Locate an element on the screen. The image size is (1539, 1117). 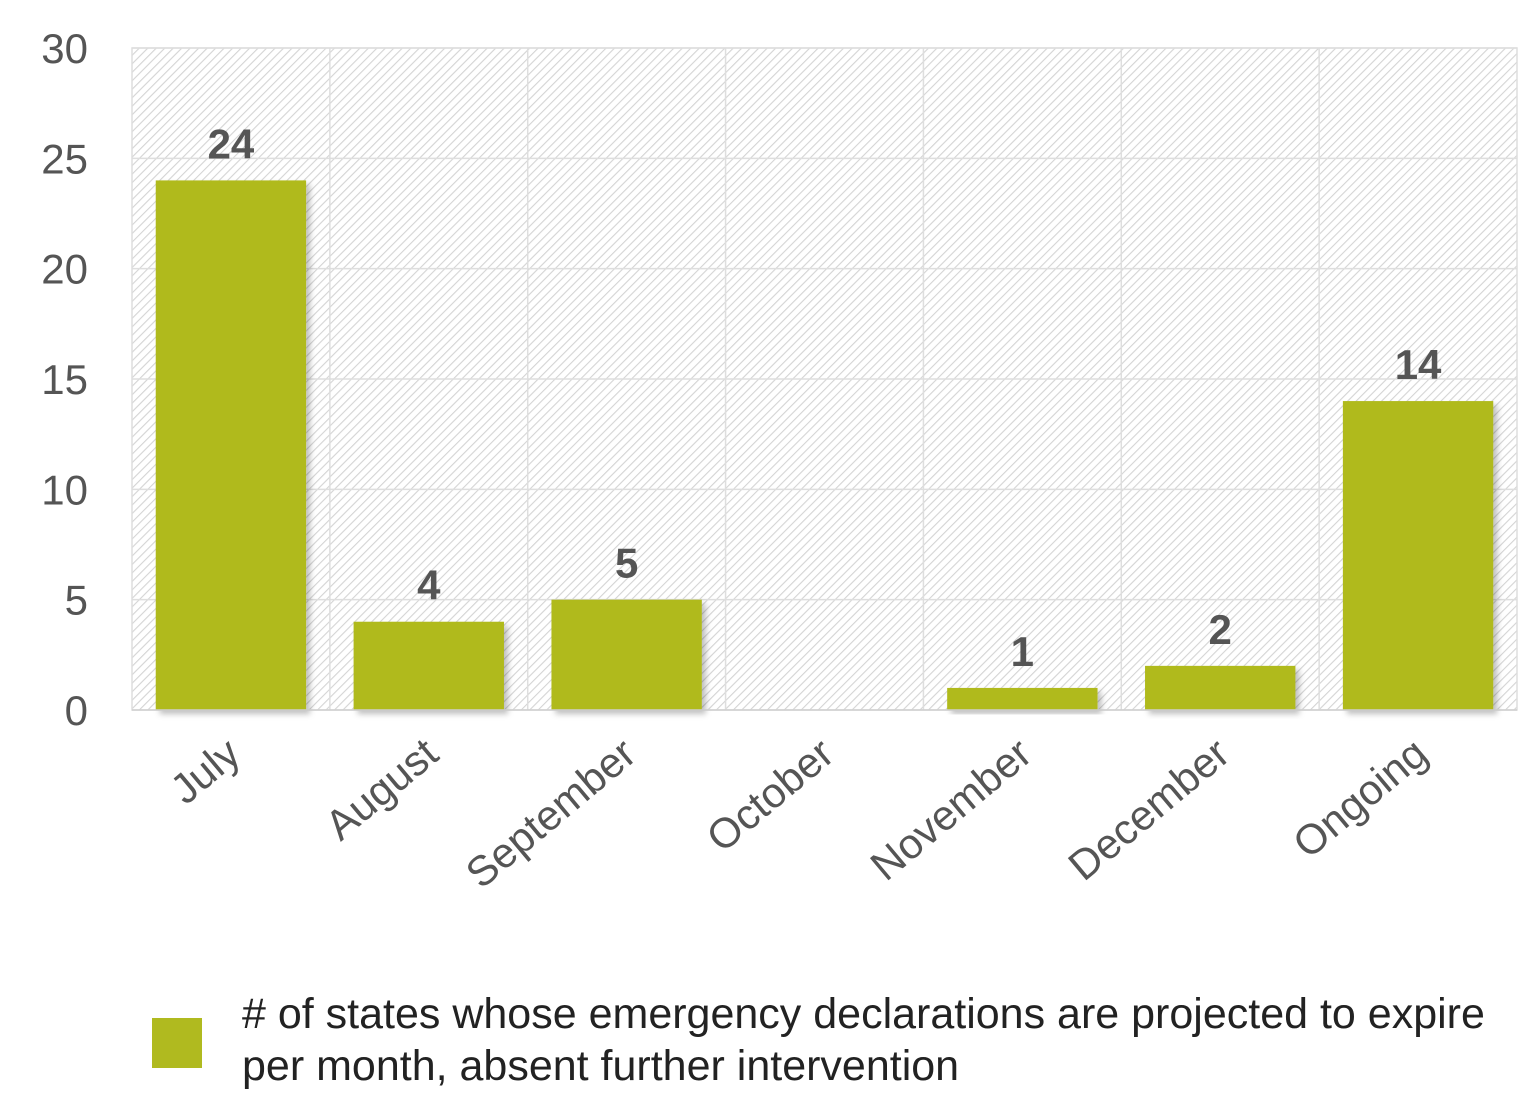
legend-swatch is located at coordinates (177, 1043).